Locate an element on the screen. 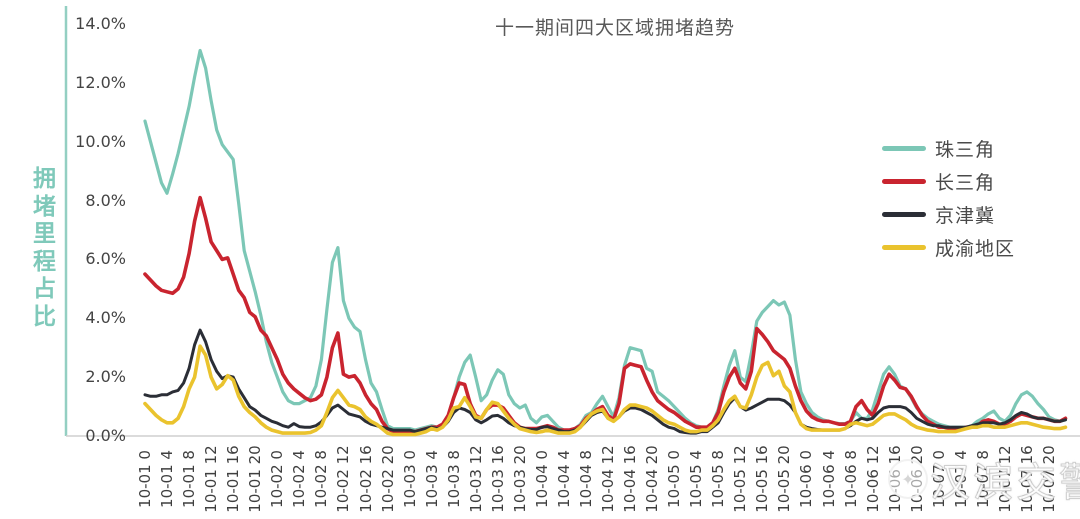  x-tick-label: 10-03 8 is located at coordinates (453, 479).